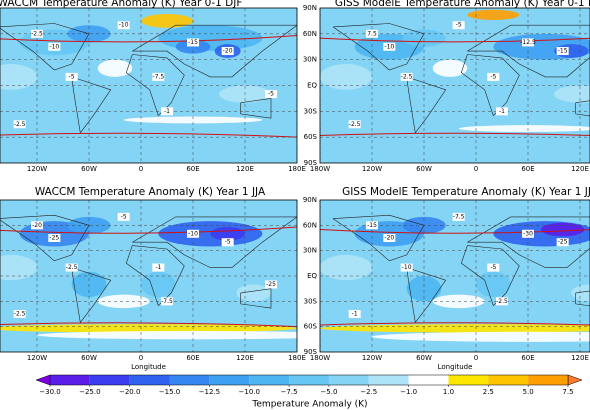 The height and width of the screenshot is (410, 590). Describe the element at coordinates (310, 34) in the screenshot. I see `lat-tick-label: 60N` at that location.